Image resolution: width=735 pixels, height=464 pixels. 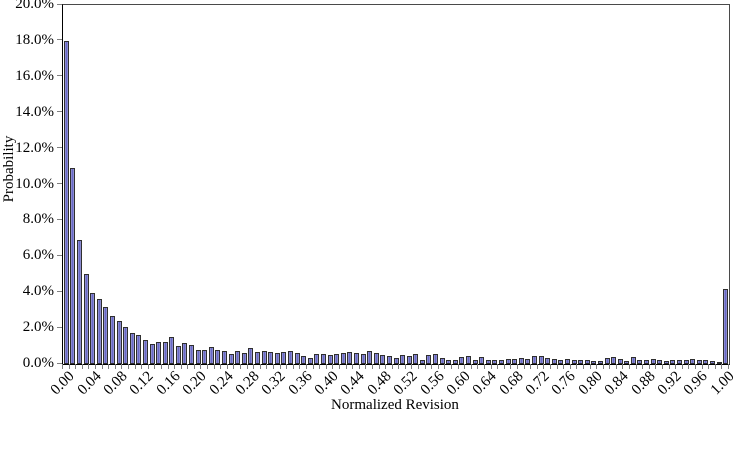 What do you see at coordinates (34, 183) in the screenshot?
I see `y-tick-label: 10.0%` at bounding box center [34, 183].